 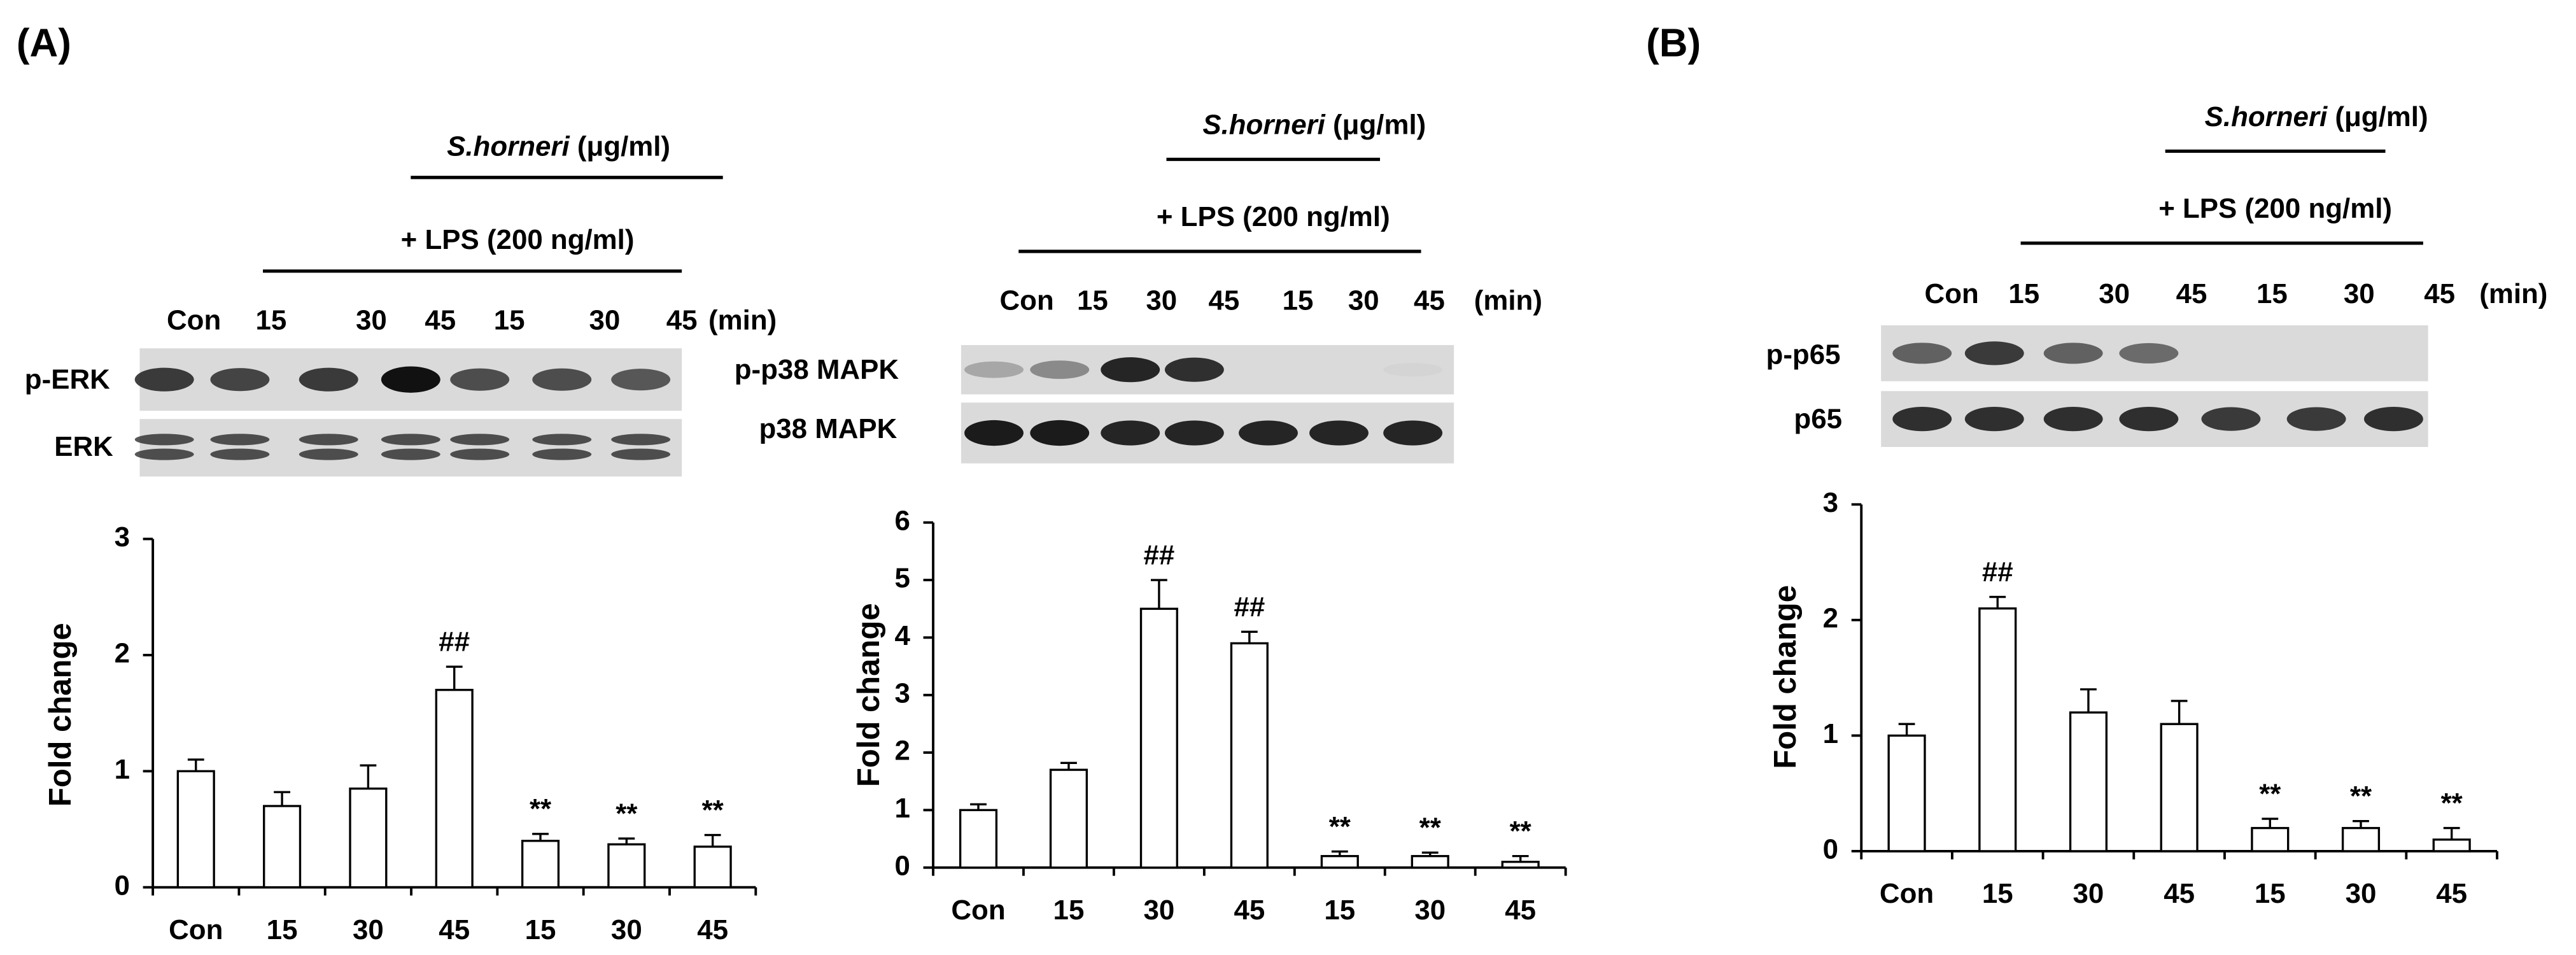 What do you see at coordinates (61, 715) in the screenshot?
I see `y-axis-label: Fold change` at bounding box center [61, 715].